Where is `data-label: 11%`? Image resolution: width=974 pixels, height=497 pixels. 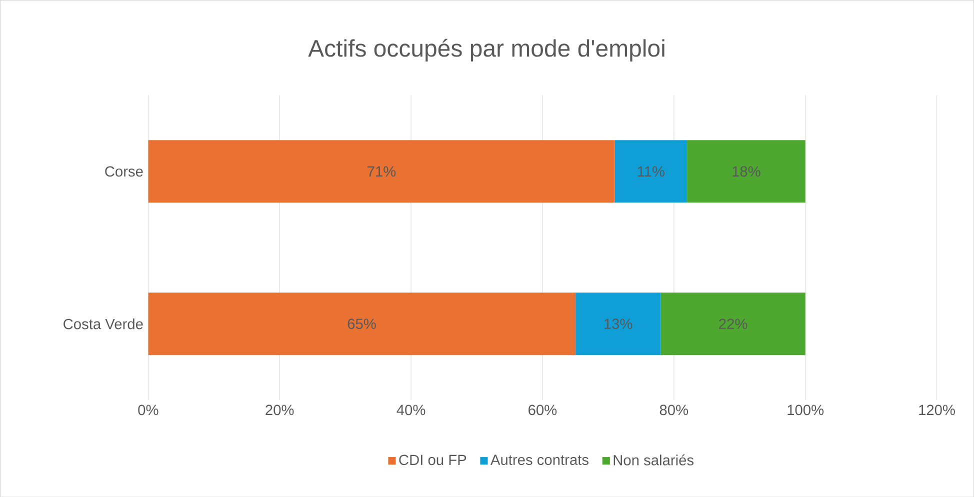
data-label: 11% is located at coordinates (651, 171).